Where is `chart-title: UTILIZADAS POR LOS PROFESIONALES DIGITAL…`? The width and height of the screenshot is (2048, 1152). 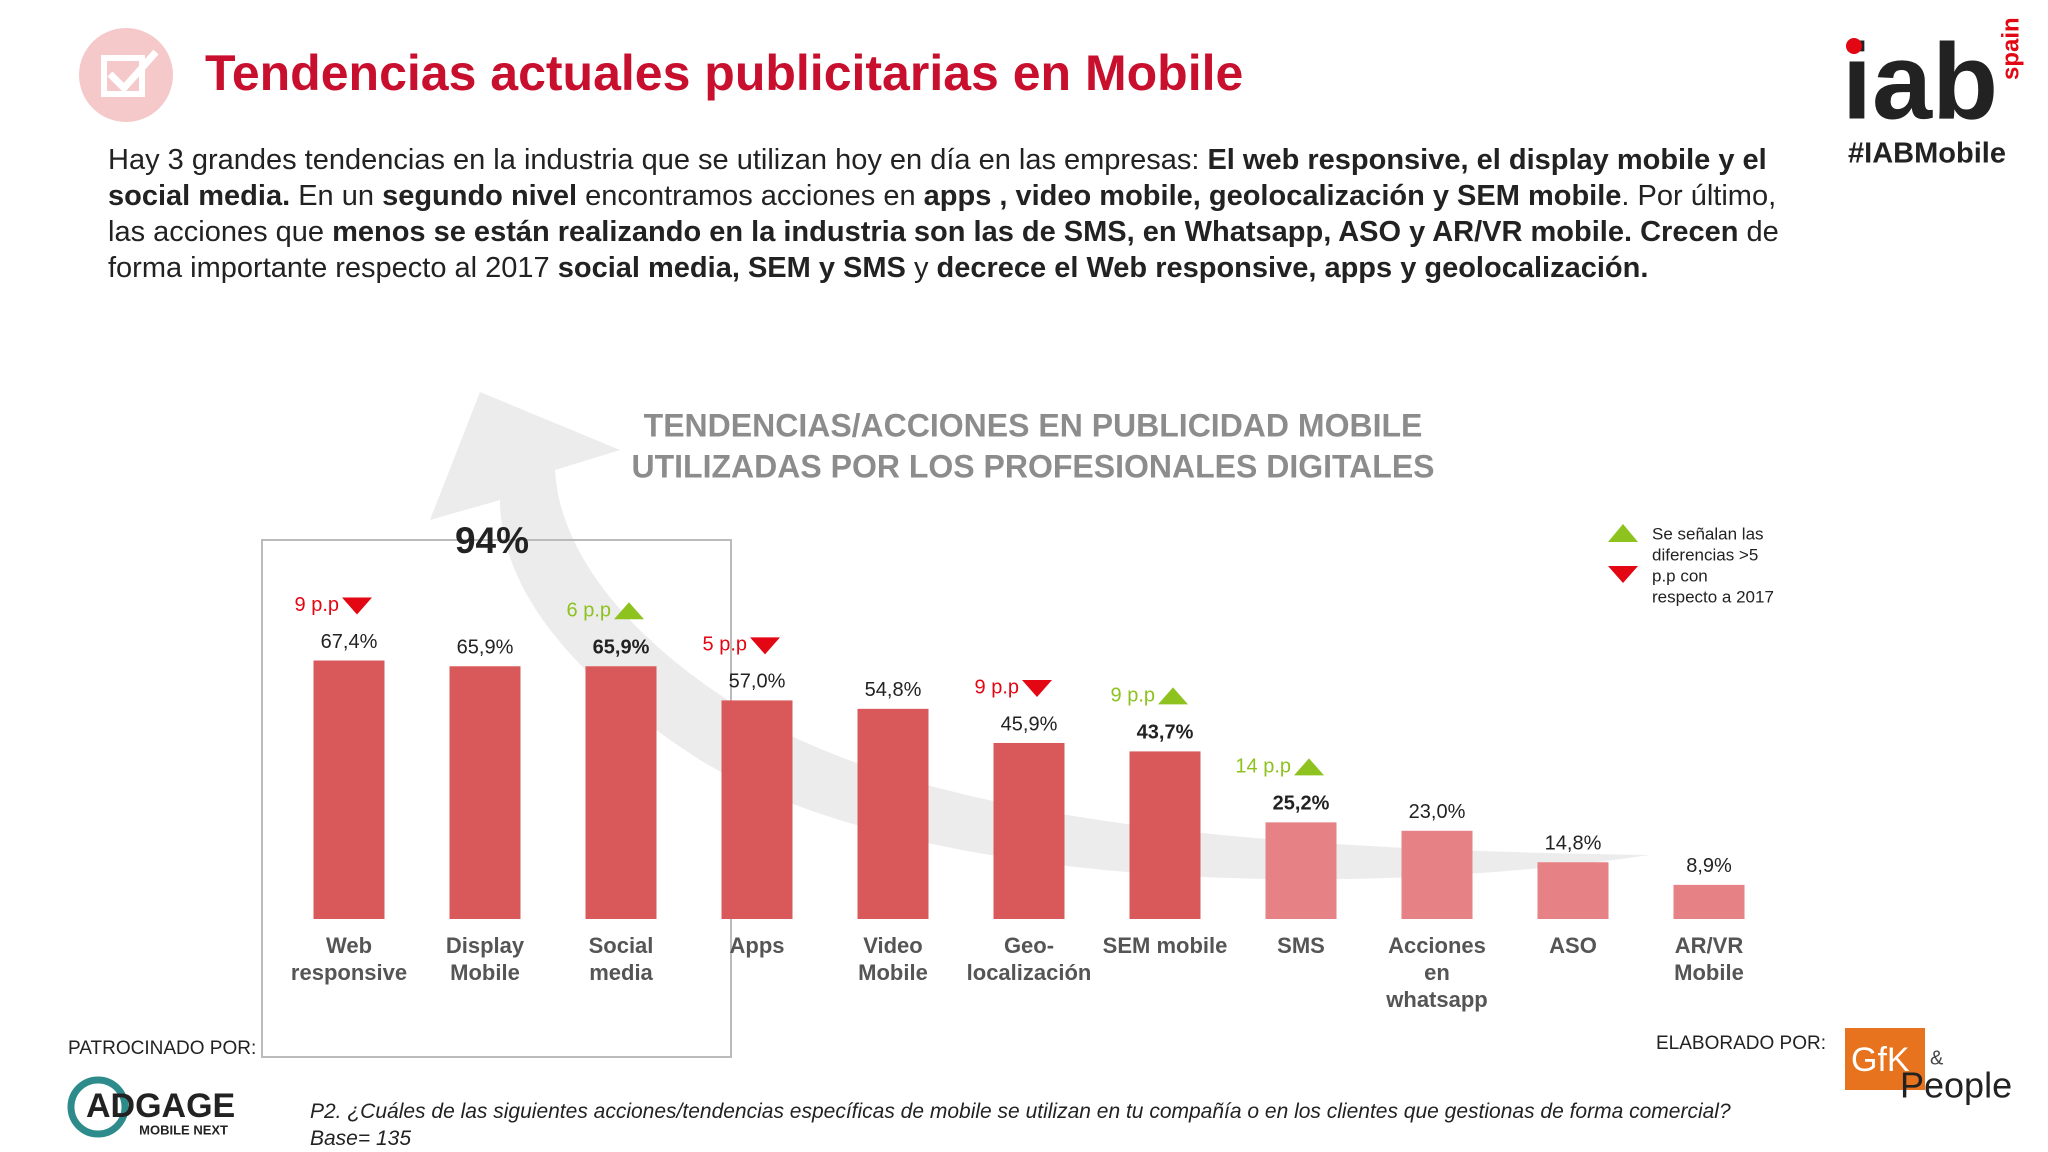 chart-title: UTILIZADAS POR LOS PROFESIONALES DIGITAL… is located at coordinates (1033, 466).